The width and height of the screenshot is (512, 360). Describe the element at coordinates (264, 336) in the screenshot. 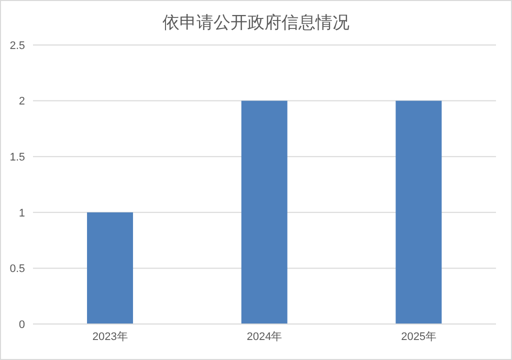

I see `x-tick-label: 2024年` at that location.